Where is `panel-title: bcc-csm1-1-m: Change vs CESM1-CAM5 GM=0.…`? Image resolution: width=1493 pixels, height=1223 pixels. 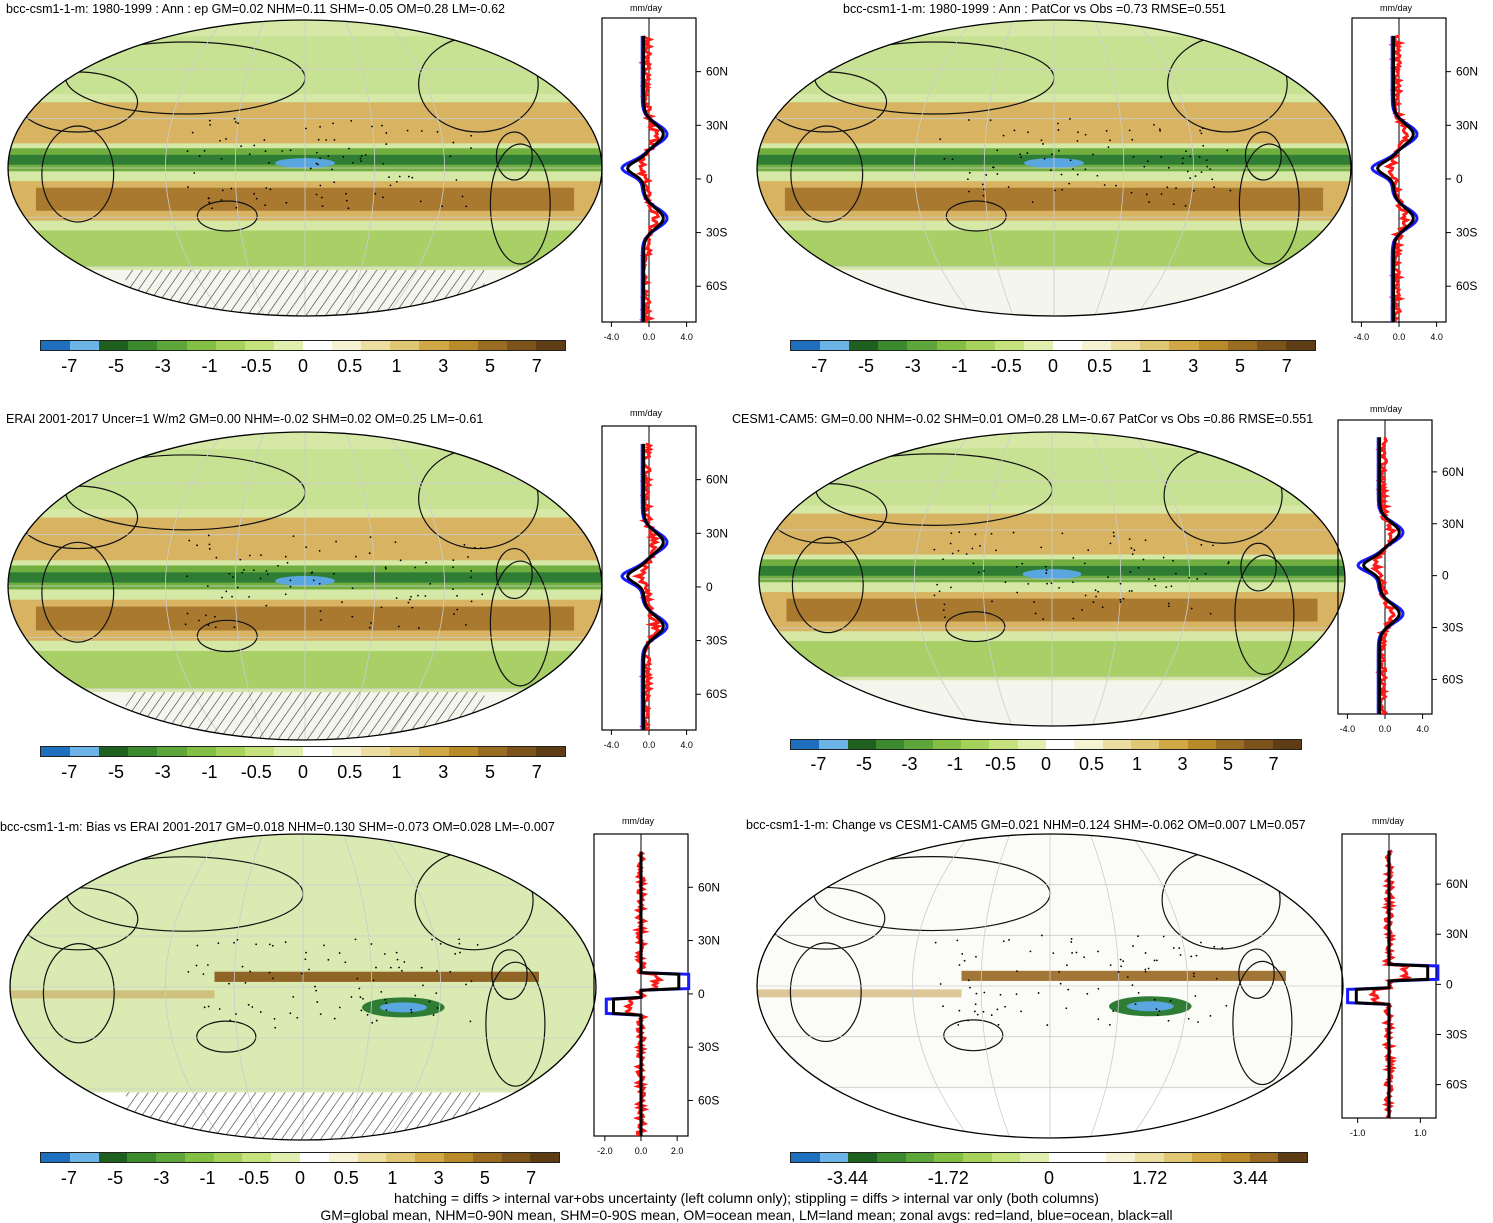
panel-title: bcc-csm1-1-m: Change vs CESM1-CAM5 GM=0.… is located at coordinates (1026, 825).